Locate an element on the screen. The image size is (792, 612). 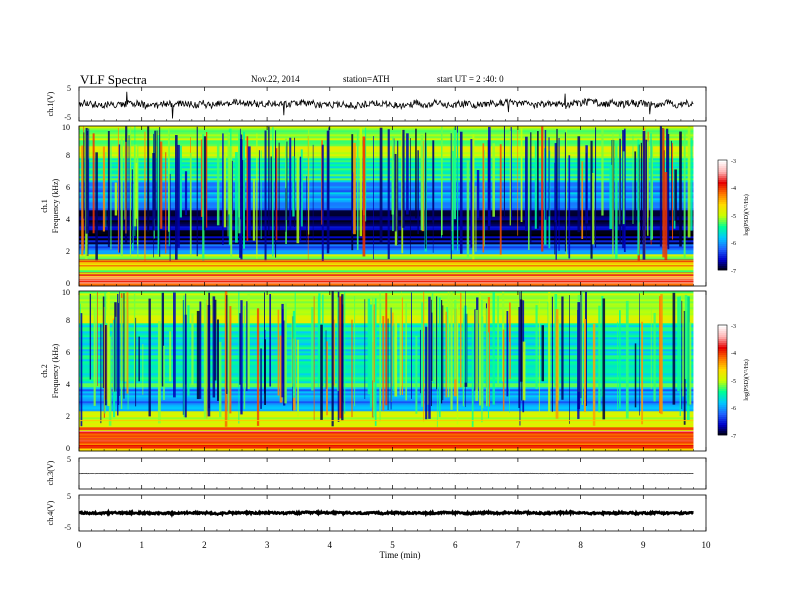
ch1-freq-tick-8: 8 is located at coordinates (68, 155).